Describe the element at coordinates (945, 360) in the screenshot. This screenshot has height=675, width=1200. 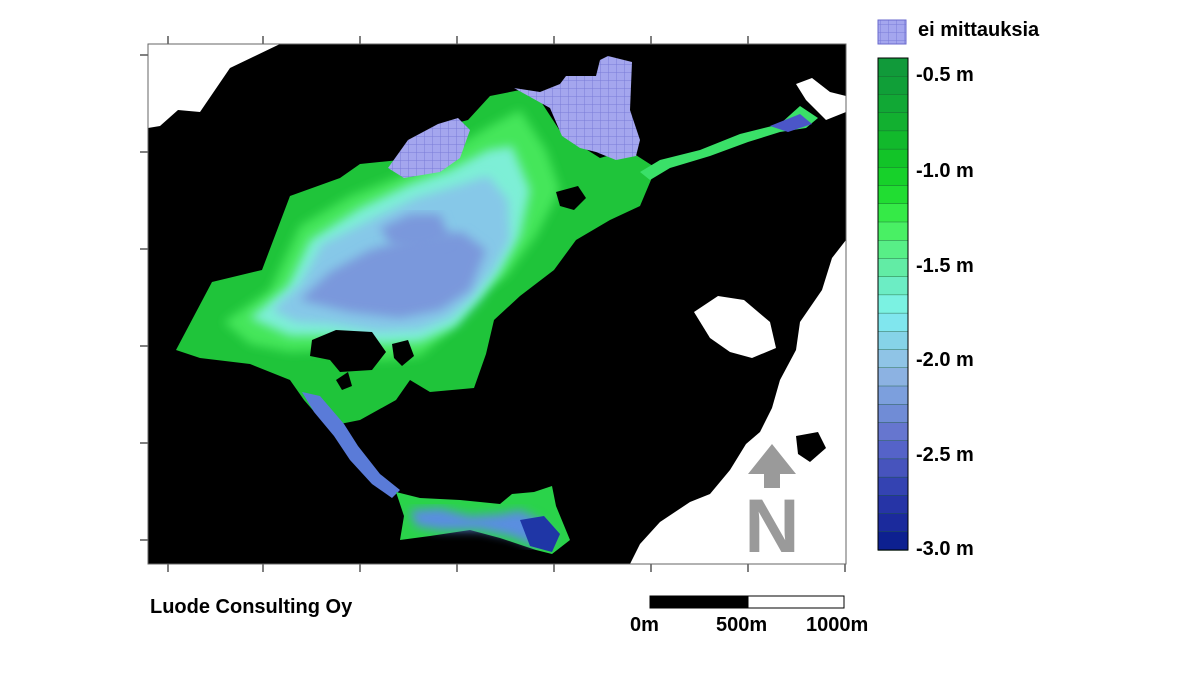
I see `legend-tick-label: -2.0 m` at that location.